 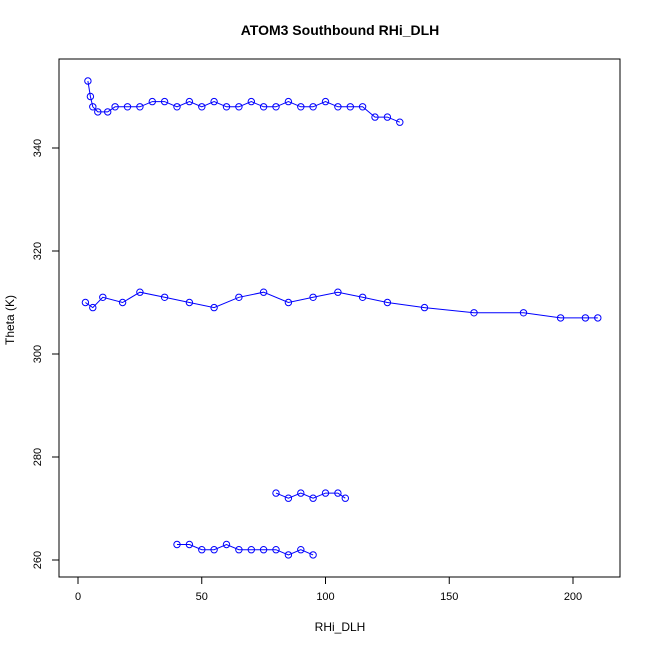 What do you see at coordinates (38, 457) in the screenshot?
I see `y-tick-label: 280` at bounding box center [38, 457].